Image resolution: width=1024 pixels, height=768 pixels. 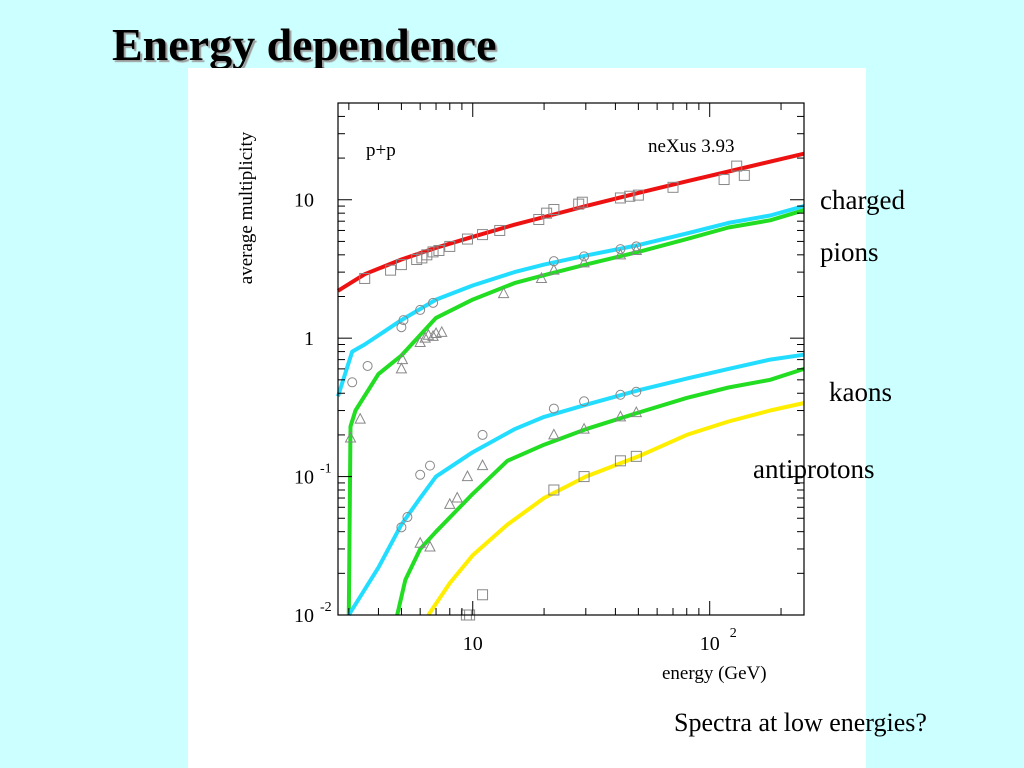 I want to click on x-tick-exponent: 2, so click(x=733, y=633).